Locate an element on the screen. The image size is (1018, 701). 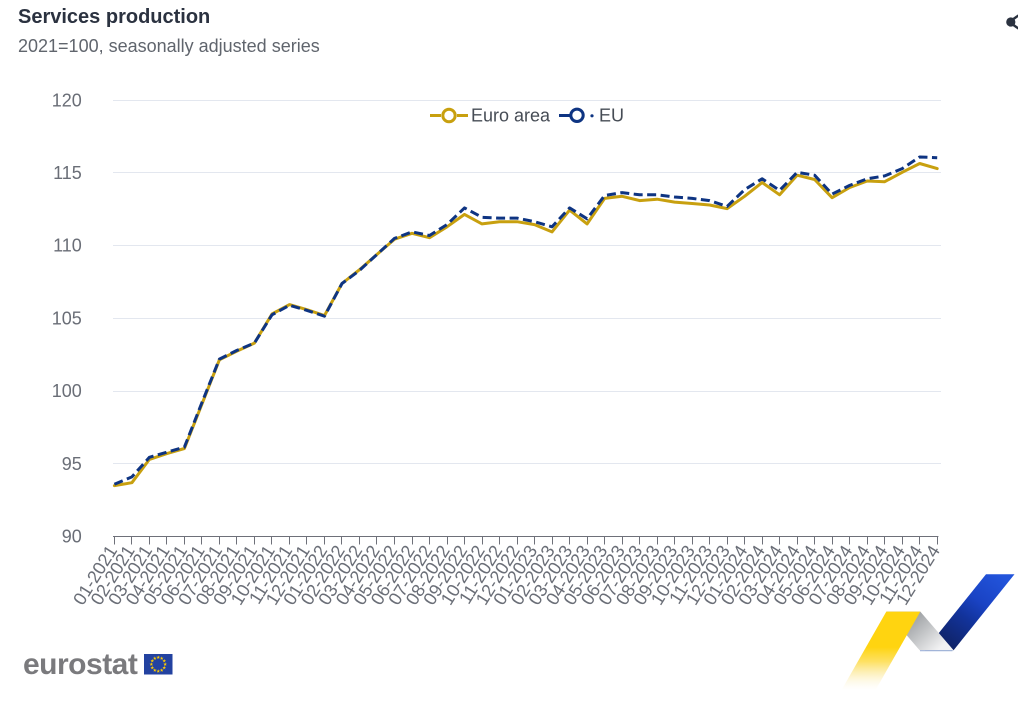
svg-text: Euro area is located at coordinates (511, 116).